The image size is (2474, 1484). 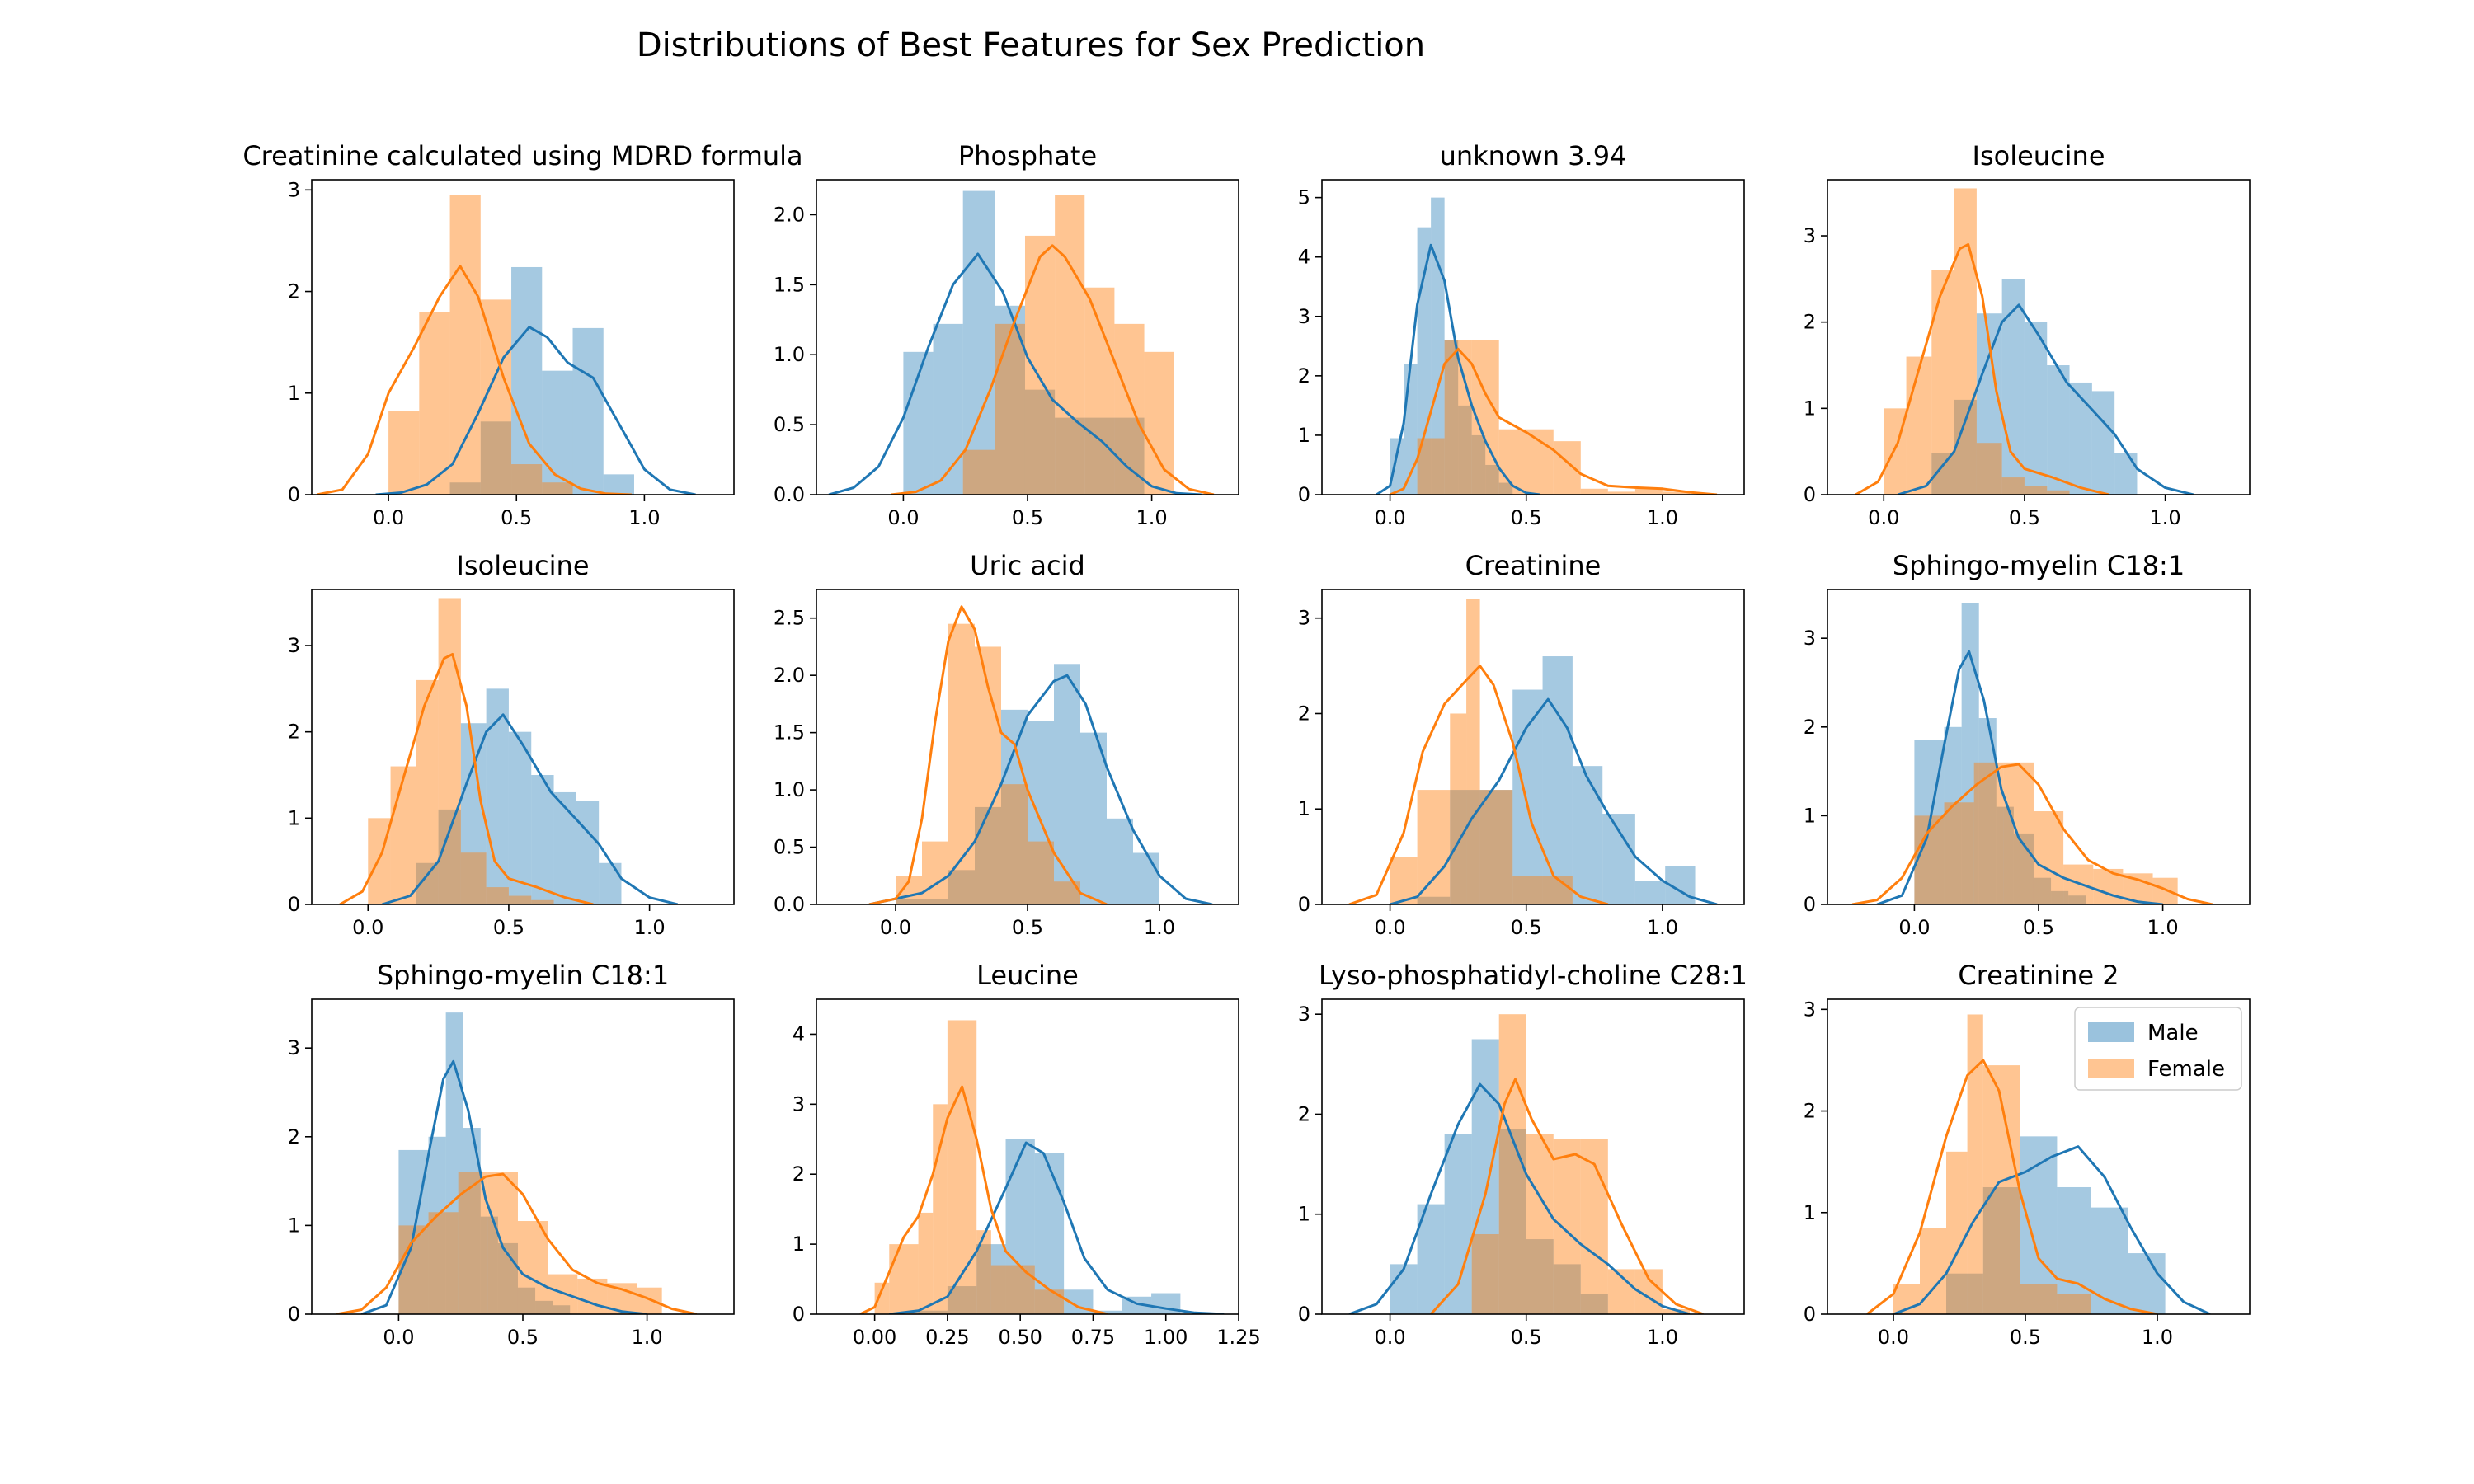 What do you see at coordinates (1533, 565) in the screenshot?
I see `subplot-title: Creatinine` at bounding box center [1533, 565].